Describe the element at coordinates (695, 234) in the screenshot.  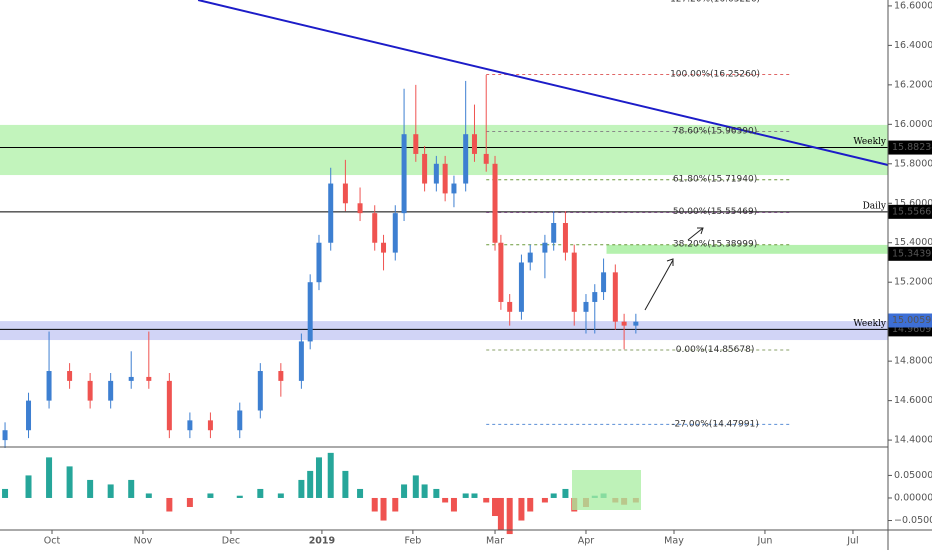
I see `arrow` at that location.